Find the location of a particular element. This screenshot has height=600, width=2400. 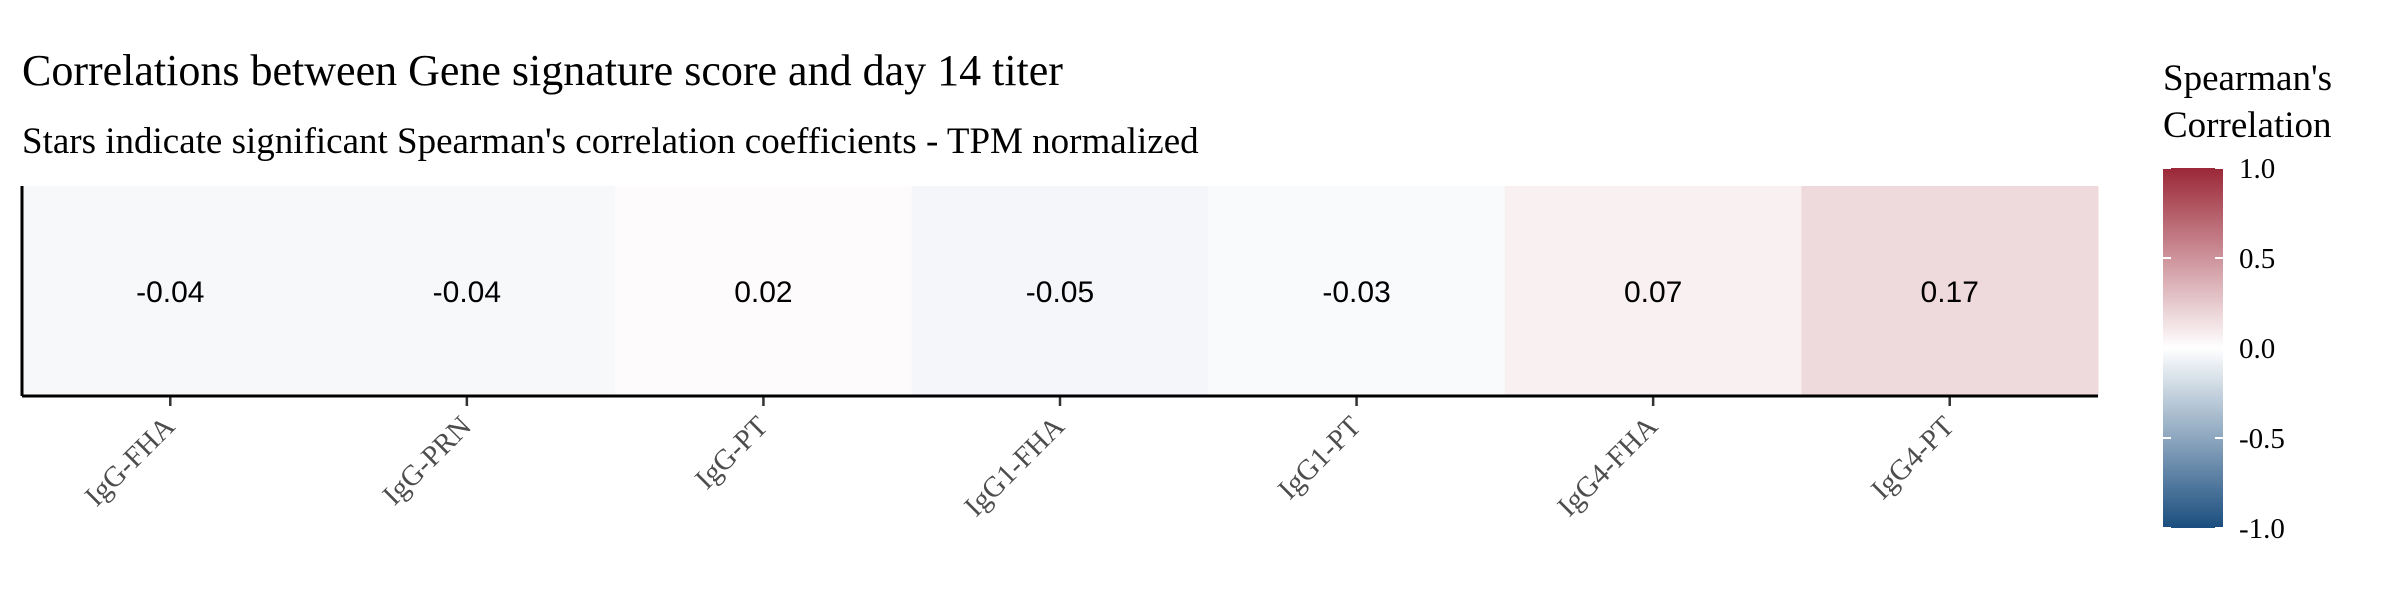

cell-value-label-igg1-fha: -0.05 is located at coordinates (1060, 292).